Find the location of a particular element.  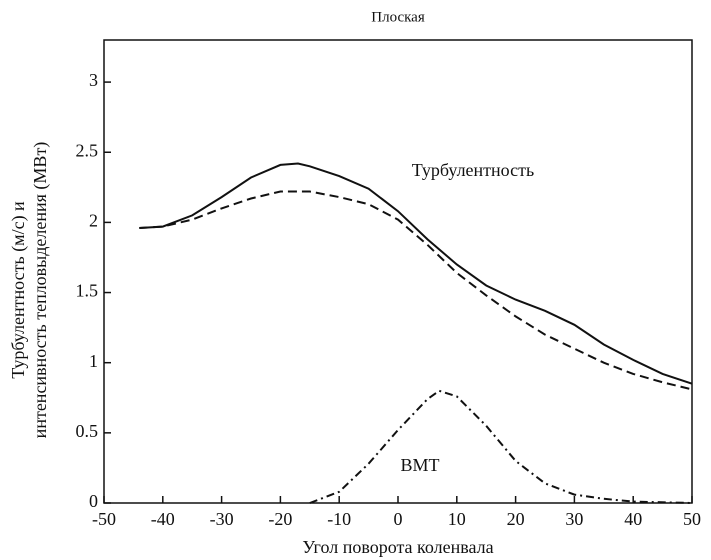

y-tick-label: 2.5 is located at coordinates (87, 150).